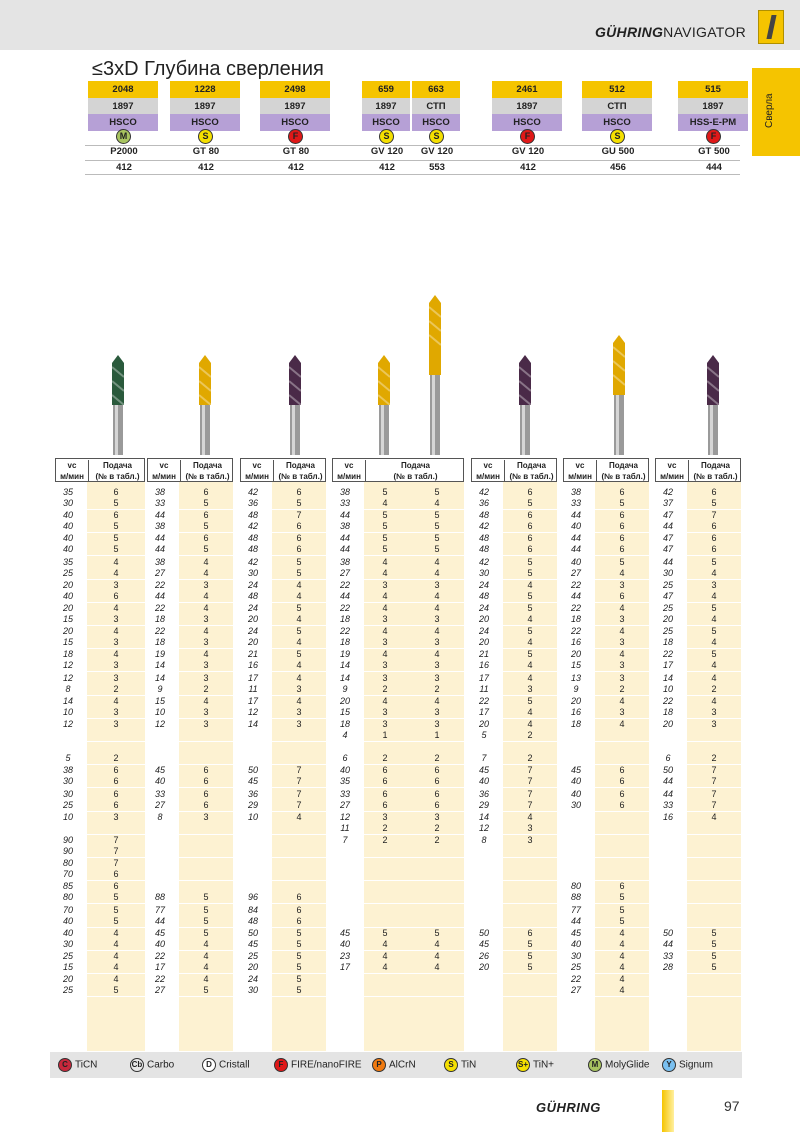  I want to click on vc-background, so click(256, 766).